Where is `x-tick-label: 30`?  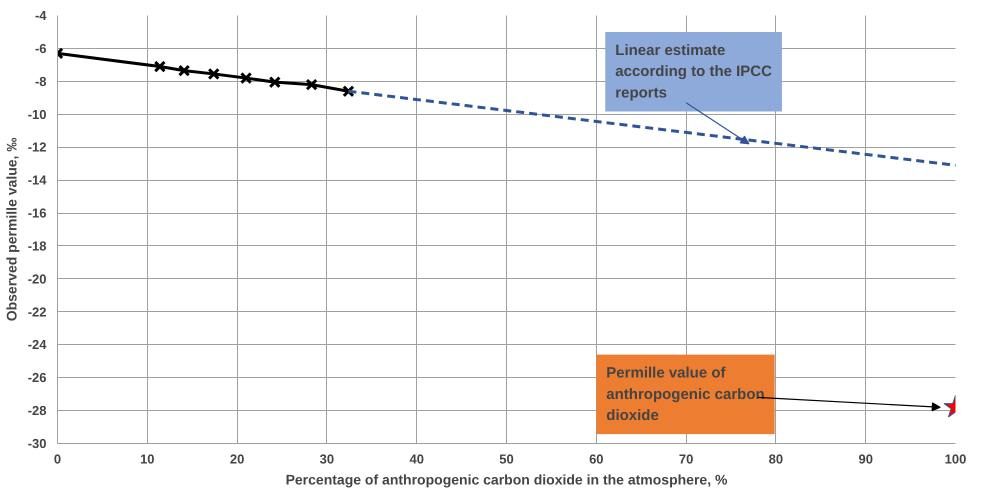
x-tick-label: 30 is located at coordinates (327, 459).